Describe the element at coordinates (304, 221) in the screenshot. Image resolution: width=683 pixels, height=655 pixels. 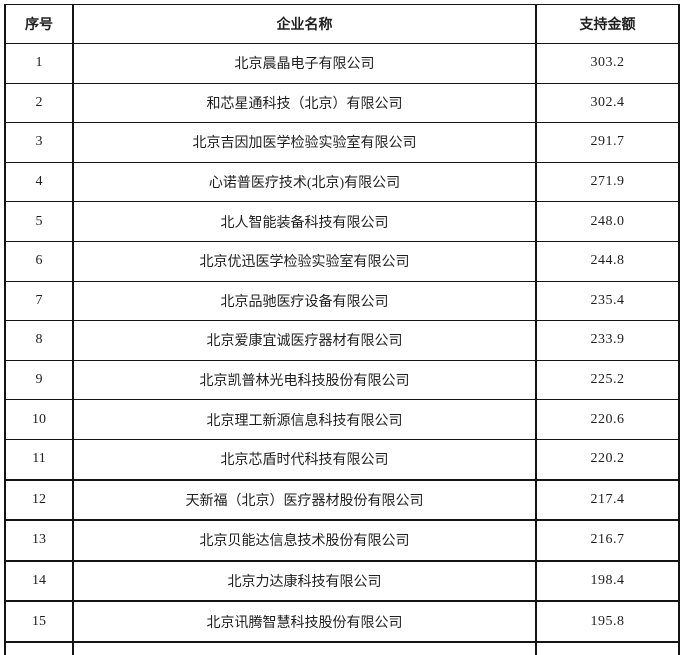
I see `company-name-cell: 北人智能装备科技有限公司` at that location.